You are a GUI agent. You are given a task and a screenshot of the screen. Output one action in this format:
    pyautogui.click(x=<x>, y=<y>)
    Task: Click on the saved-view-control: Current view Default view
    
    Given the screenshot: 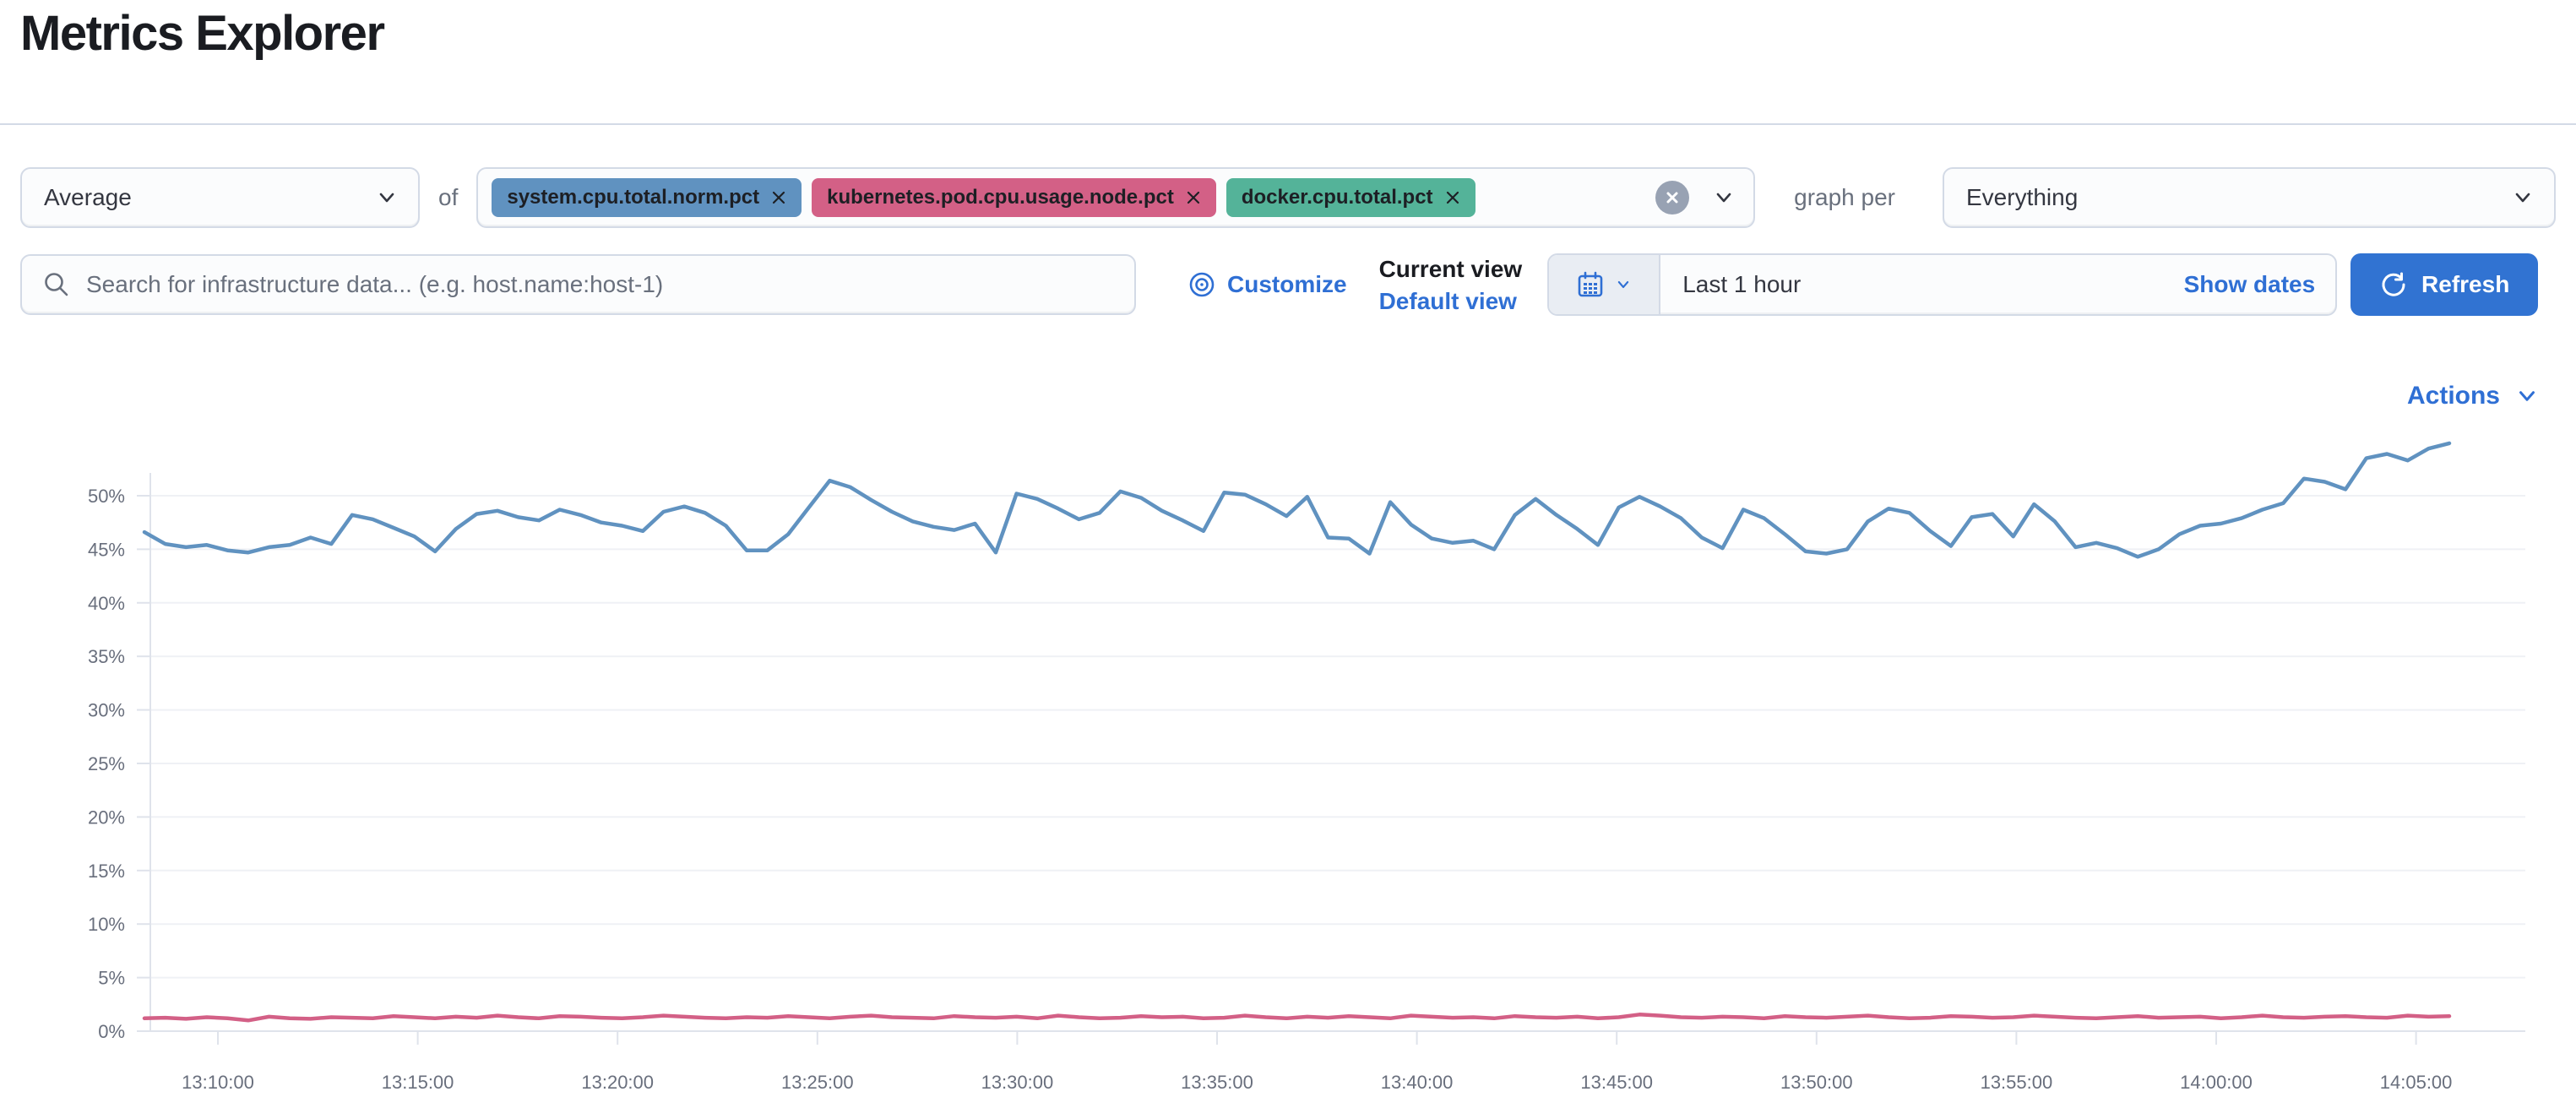 What is the action you would take?
    pyautogui.click(x=1451, y=284)
    